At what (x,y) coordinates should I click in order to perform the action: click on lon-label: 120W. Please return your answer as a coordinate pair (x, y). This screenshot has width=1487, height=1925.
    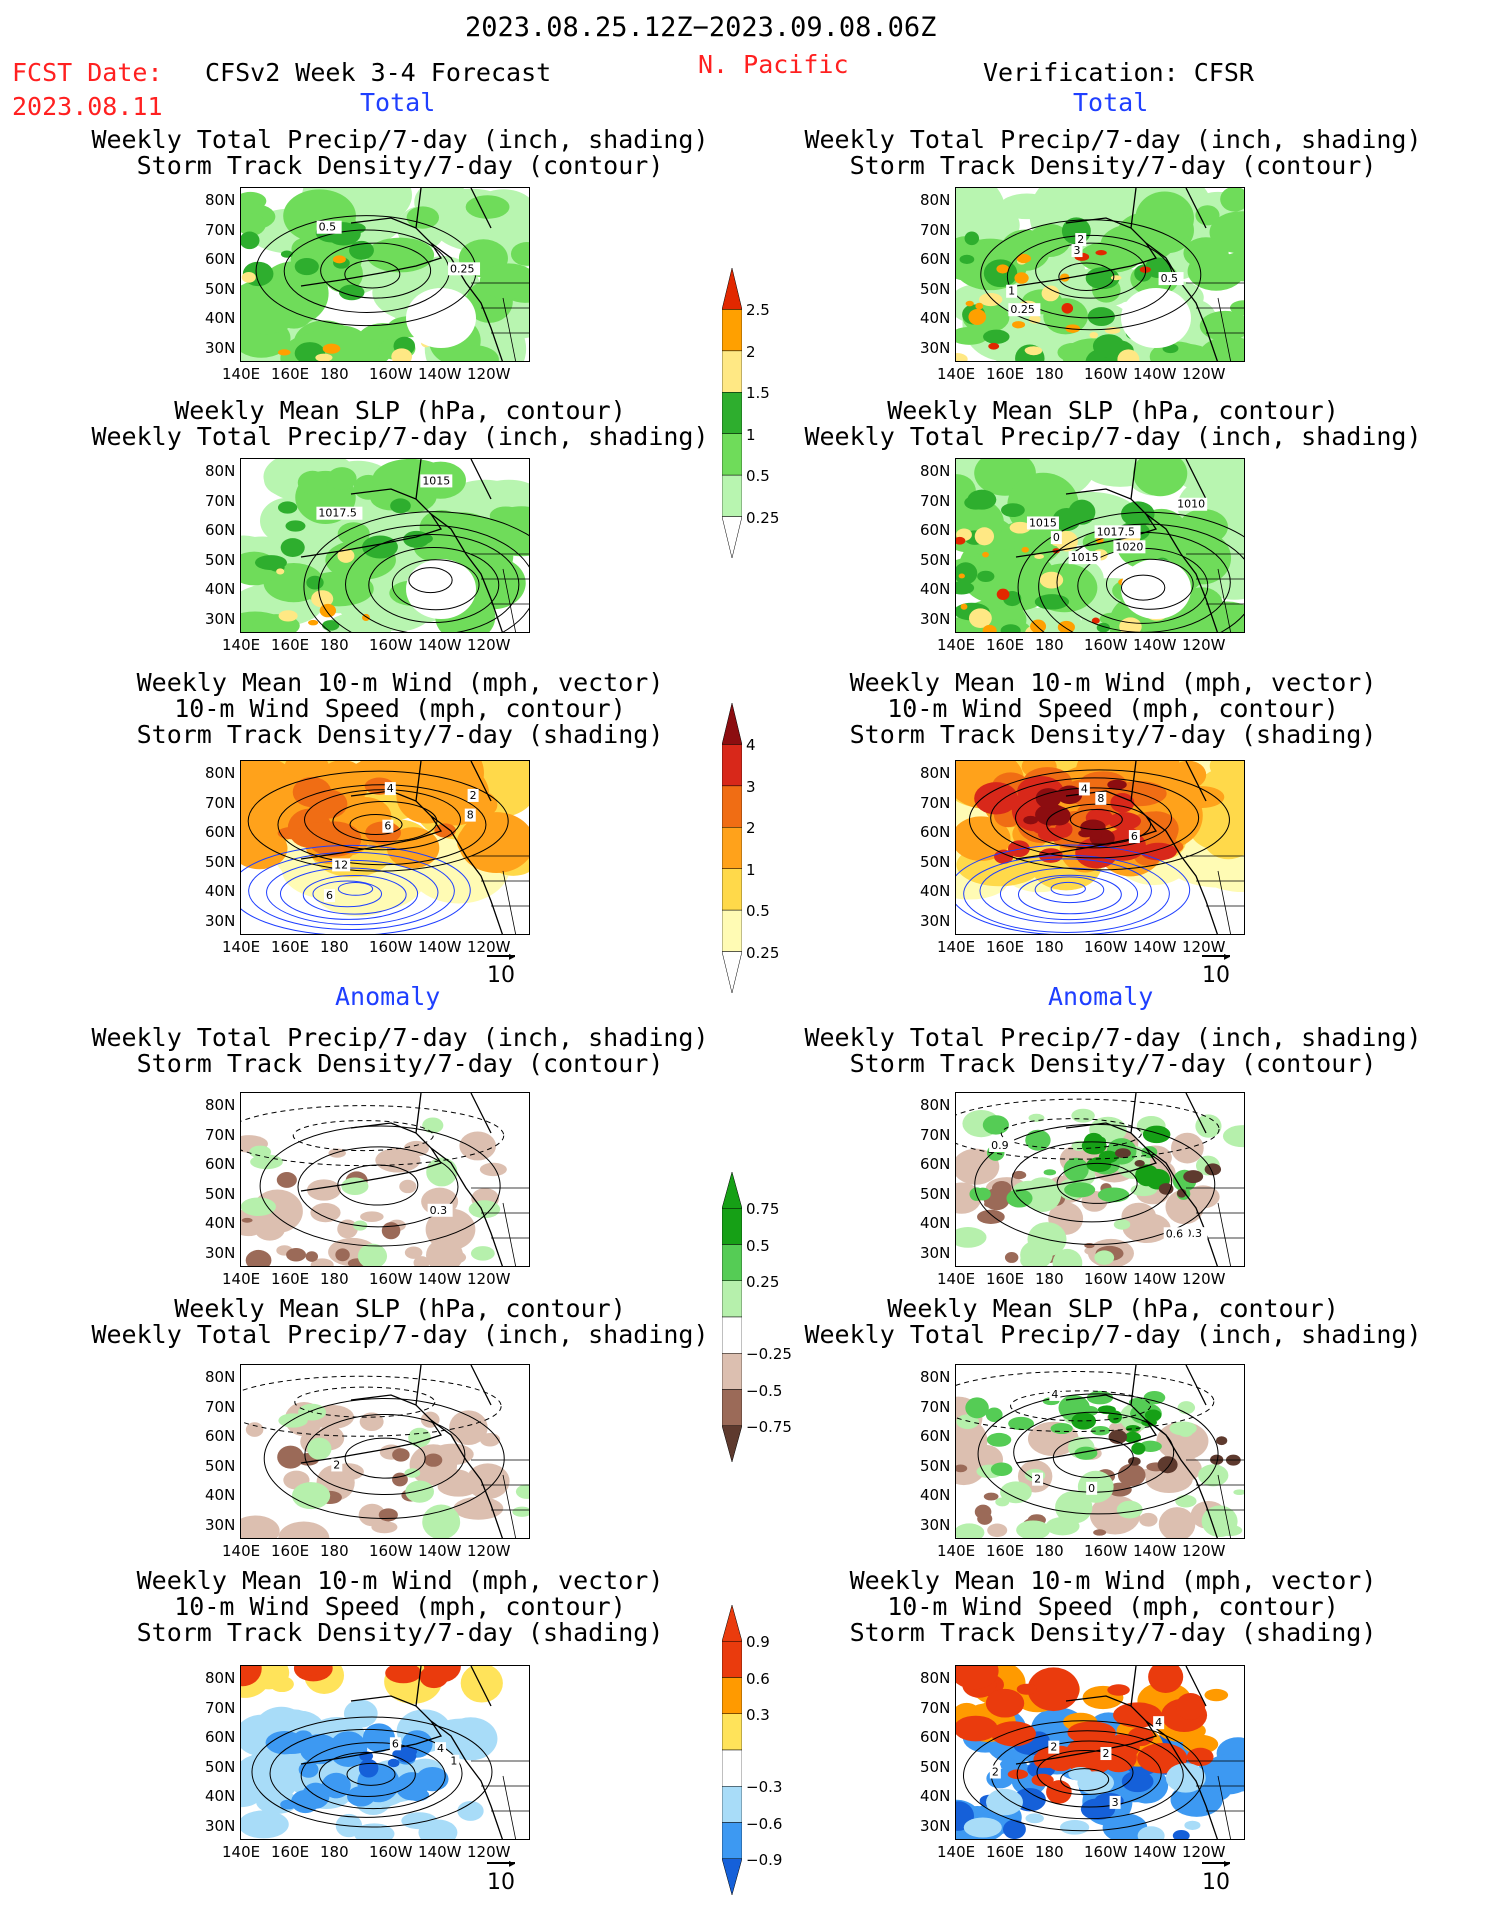
    Looking at the image, I should click on (489, 374).